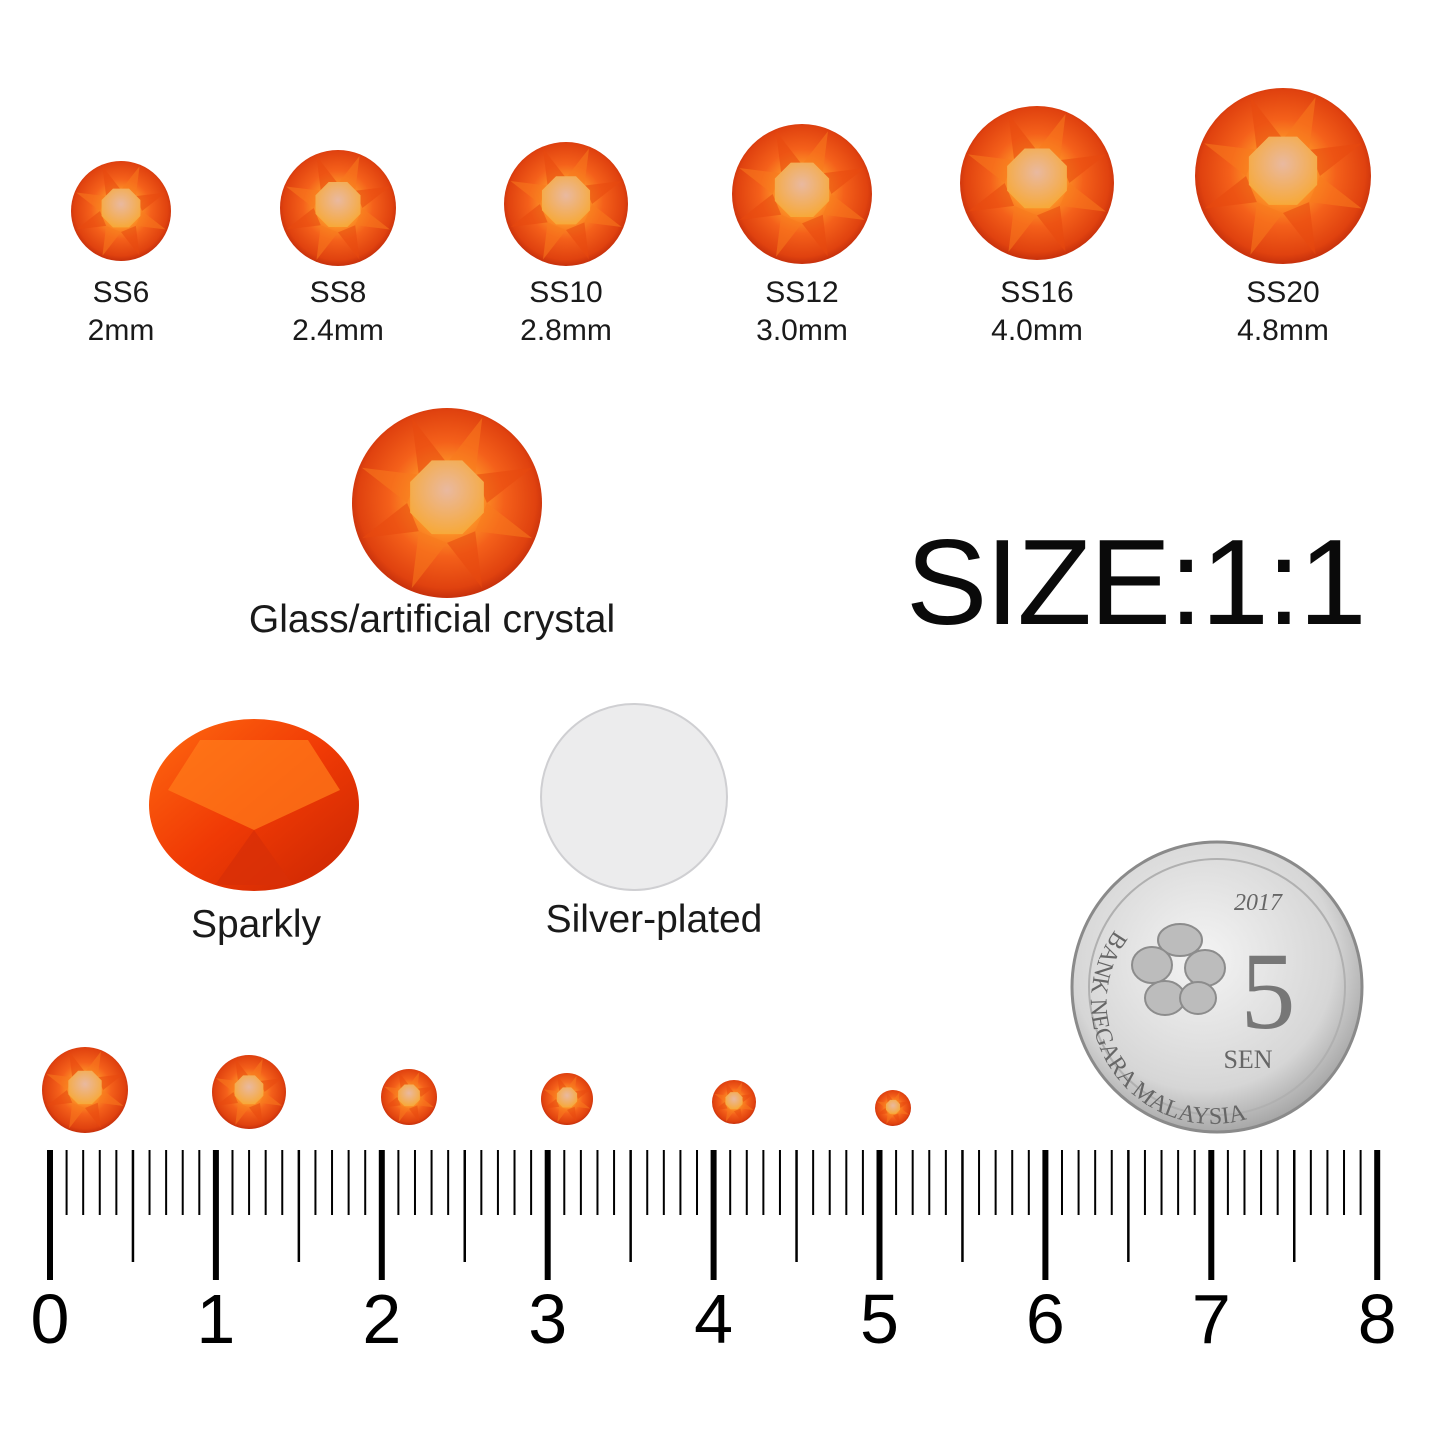  I want to click on ruler-label: 8, so click(1377, 1319).